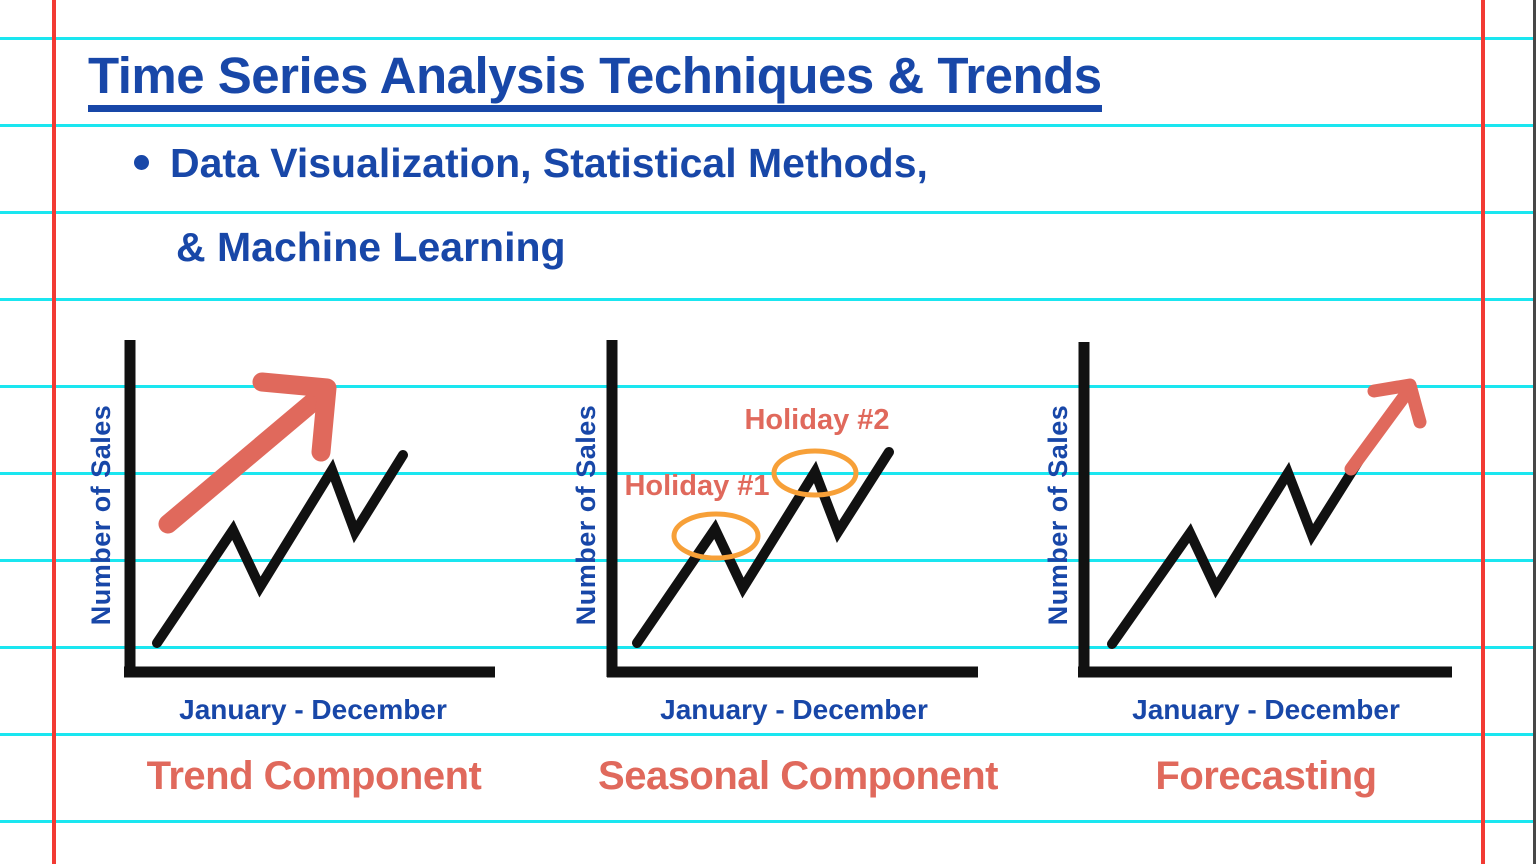 This screenshot has height=864, width=1536. What do you see at coordinates (244, 460) in the screenshot?
I see `trend-arrow-shaft-icon` at bounding box center [244, 460].